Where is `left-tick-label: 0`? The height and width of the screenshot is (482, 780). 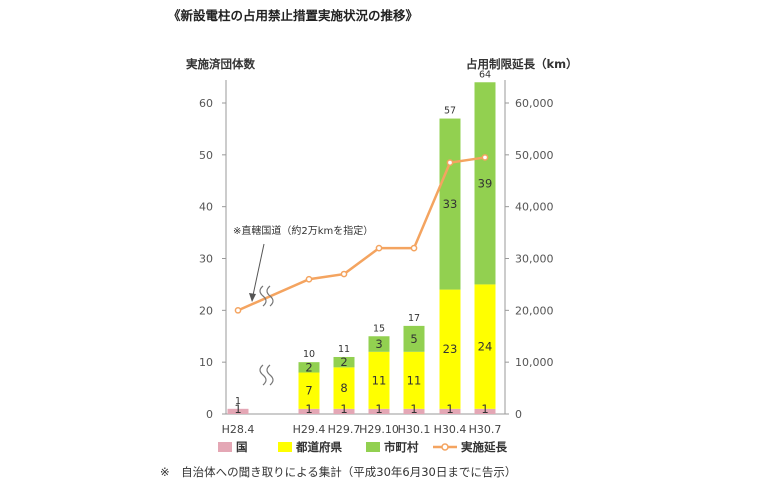 left-tick-label: 0 is located at coordinates (209, 414).